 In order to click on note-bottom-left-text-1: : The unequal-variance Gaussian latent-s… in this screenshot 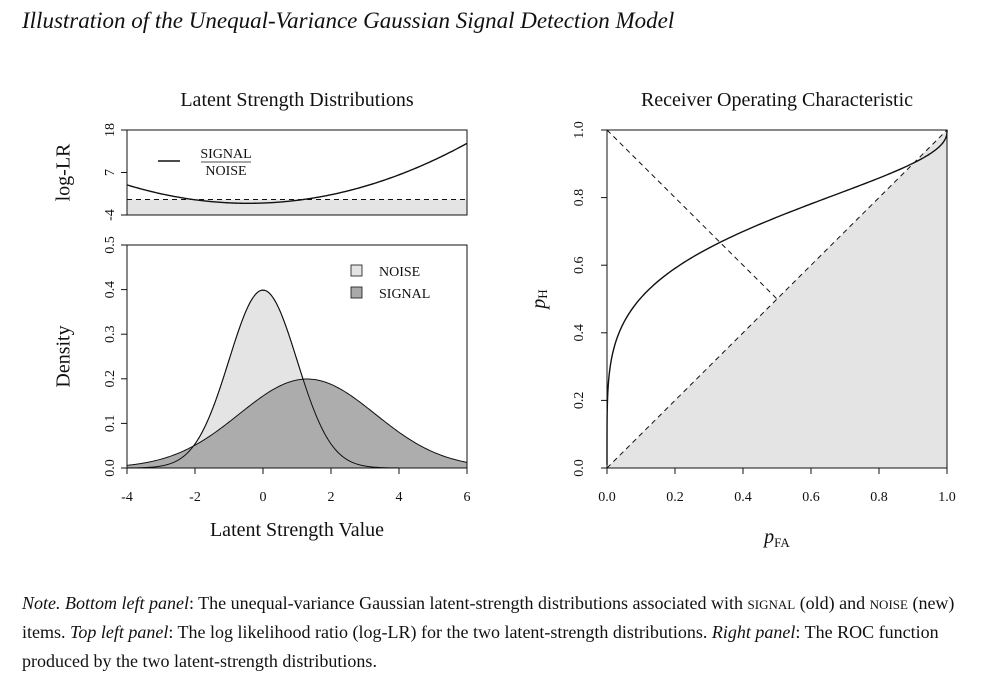, I will do `click(468, 603)`.